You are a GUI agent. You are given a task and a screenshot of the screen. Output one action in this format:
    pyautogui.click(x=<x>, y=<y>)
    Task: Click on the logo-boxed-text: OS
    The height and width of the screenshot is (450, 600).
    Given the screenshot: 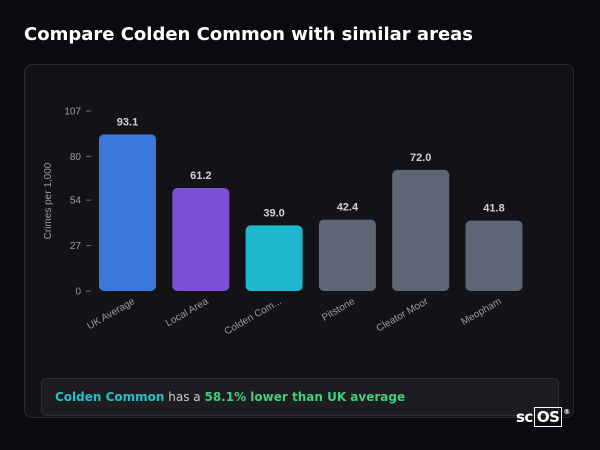 What is the action you would take?
    pyautogui.click(x=548, y=417)
    